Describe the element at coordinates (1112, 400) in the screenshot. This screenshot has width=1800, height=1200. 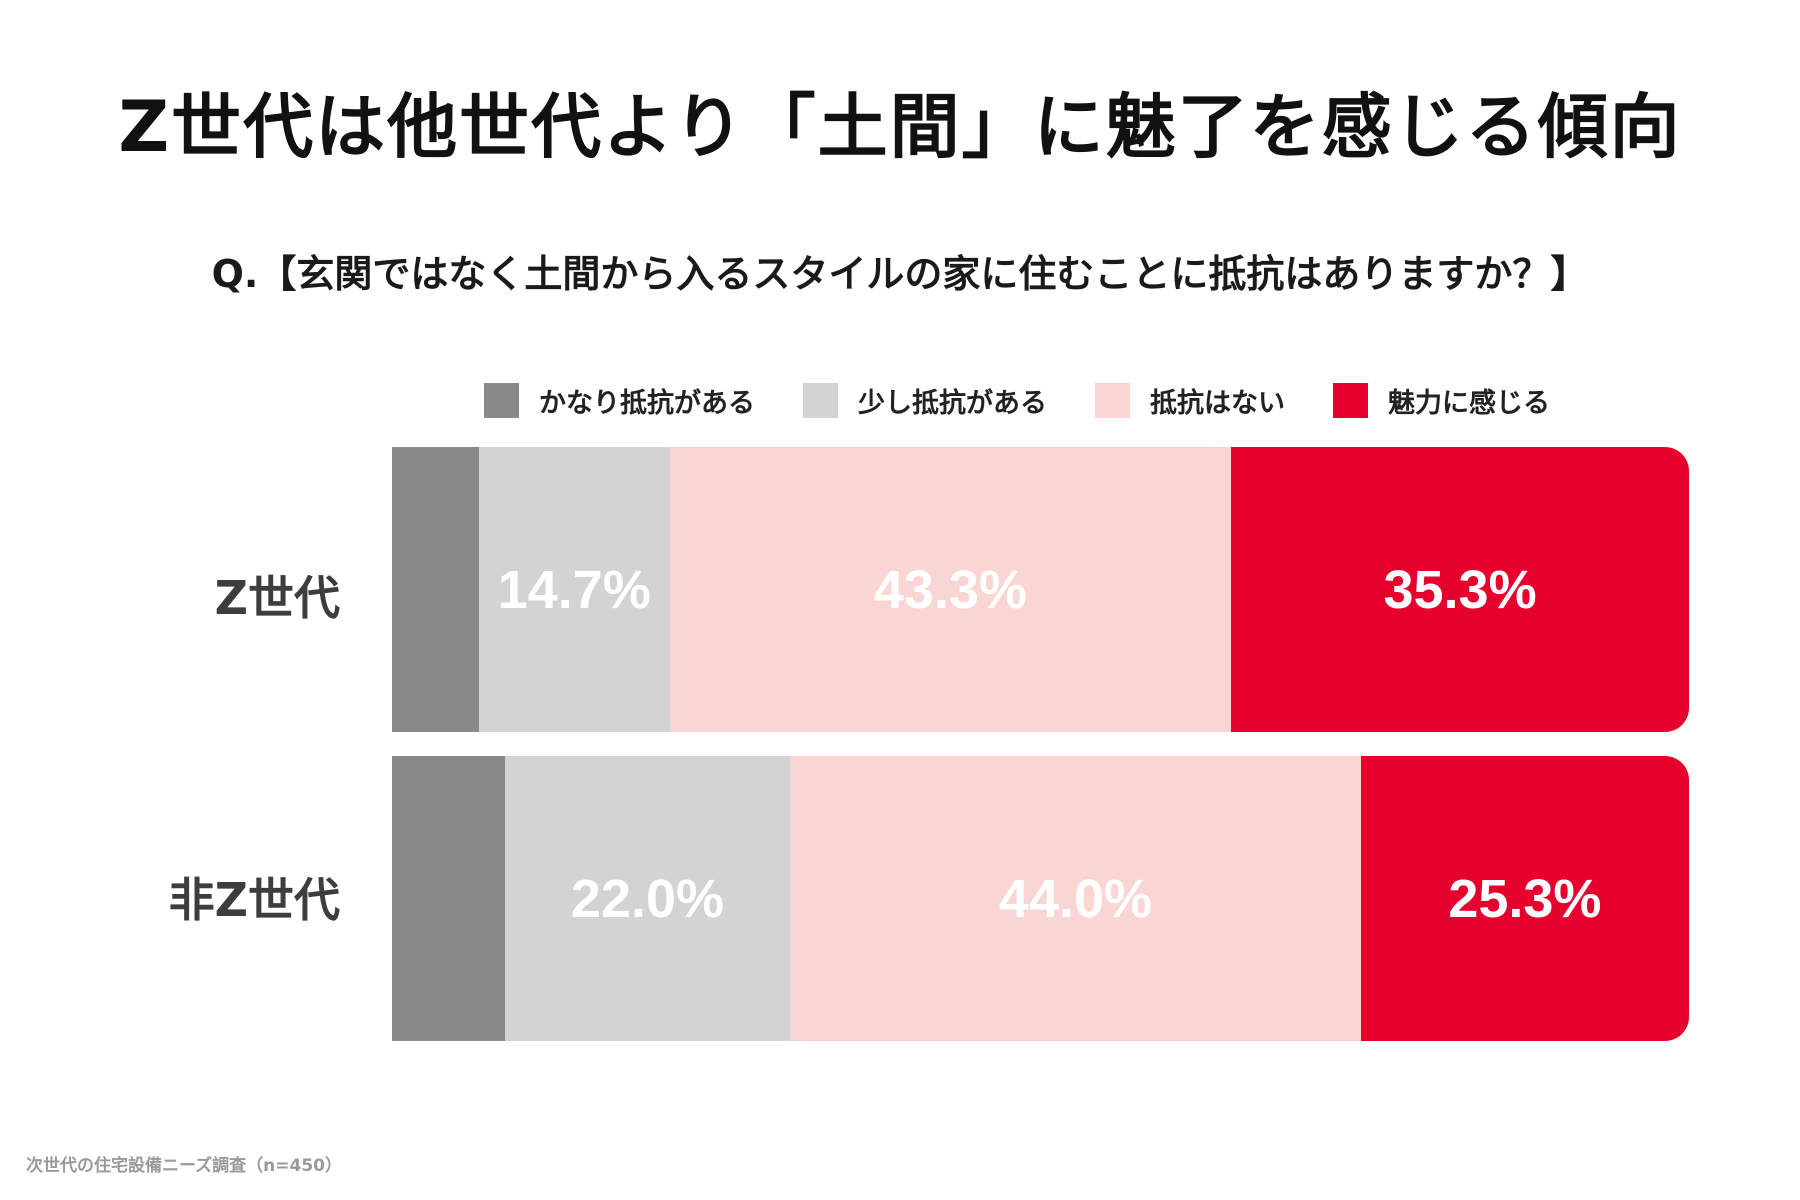
I see `legend-swatch-no-resistance` at that location.